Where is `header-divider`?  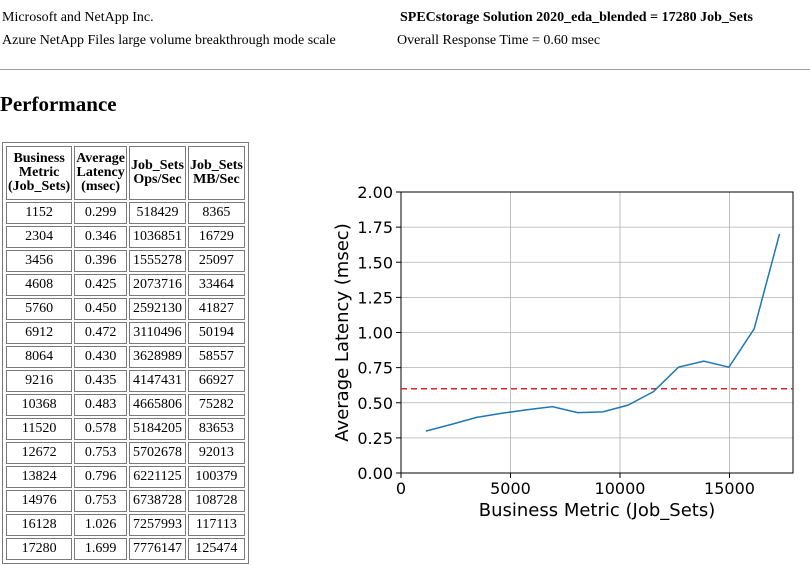
header-divider is located at coordinates (405, 69).